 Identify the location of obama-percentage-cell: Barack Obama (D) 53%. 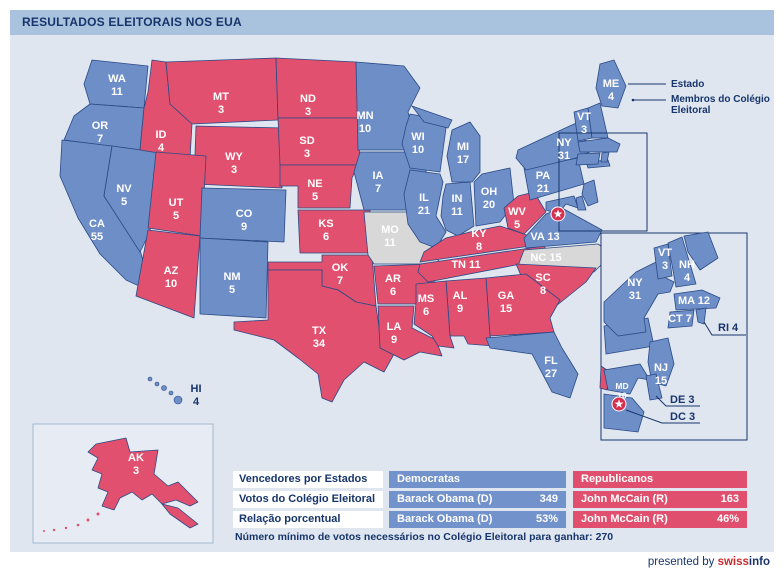
(477, 519).